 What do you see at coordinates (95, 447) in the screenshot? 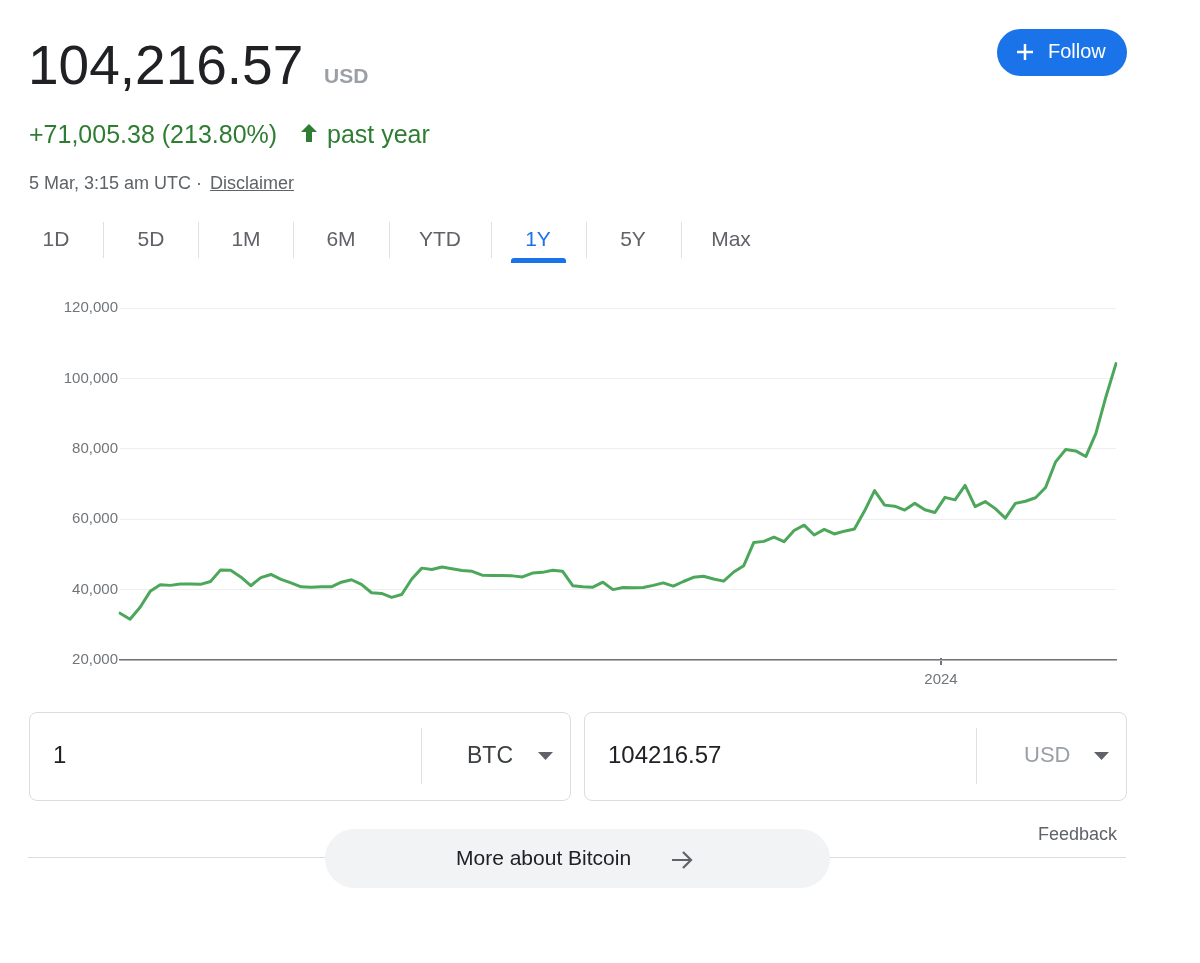
I see `y-tick-label: 80,000` at bounding box center [95, 447].